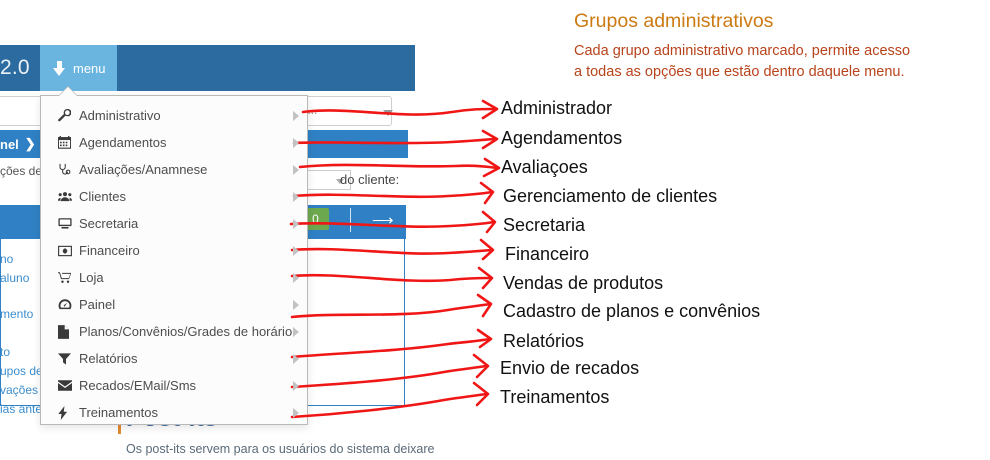 Image resolution: width=990 pixels, height=460 pixels. What do you see at coordinates (89, 68) in the screenshot?
I see `menu-button-label: menu` at bounding box center [89, 68].